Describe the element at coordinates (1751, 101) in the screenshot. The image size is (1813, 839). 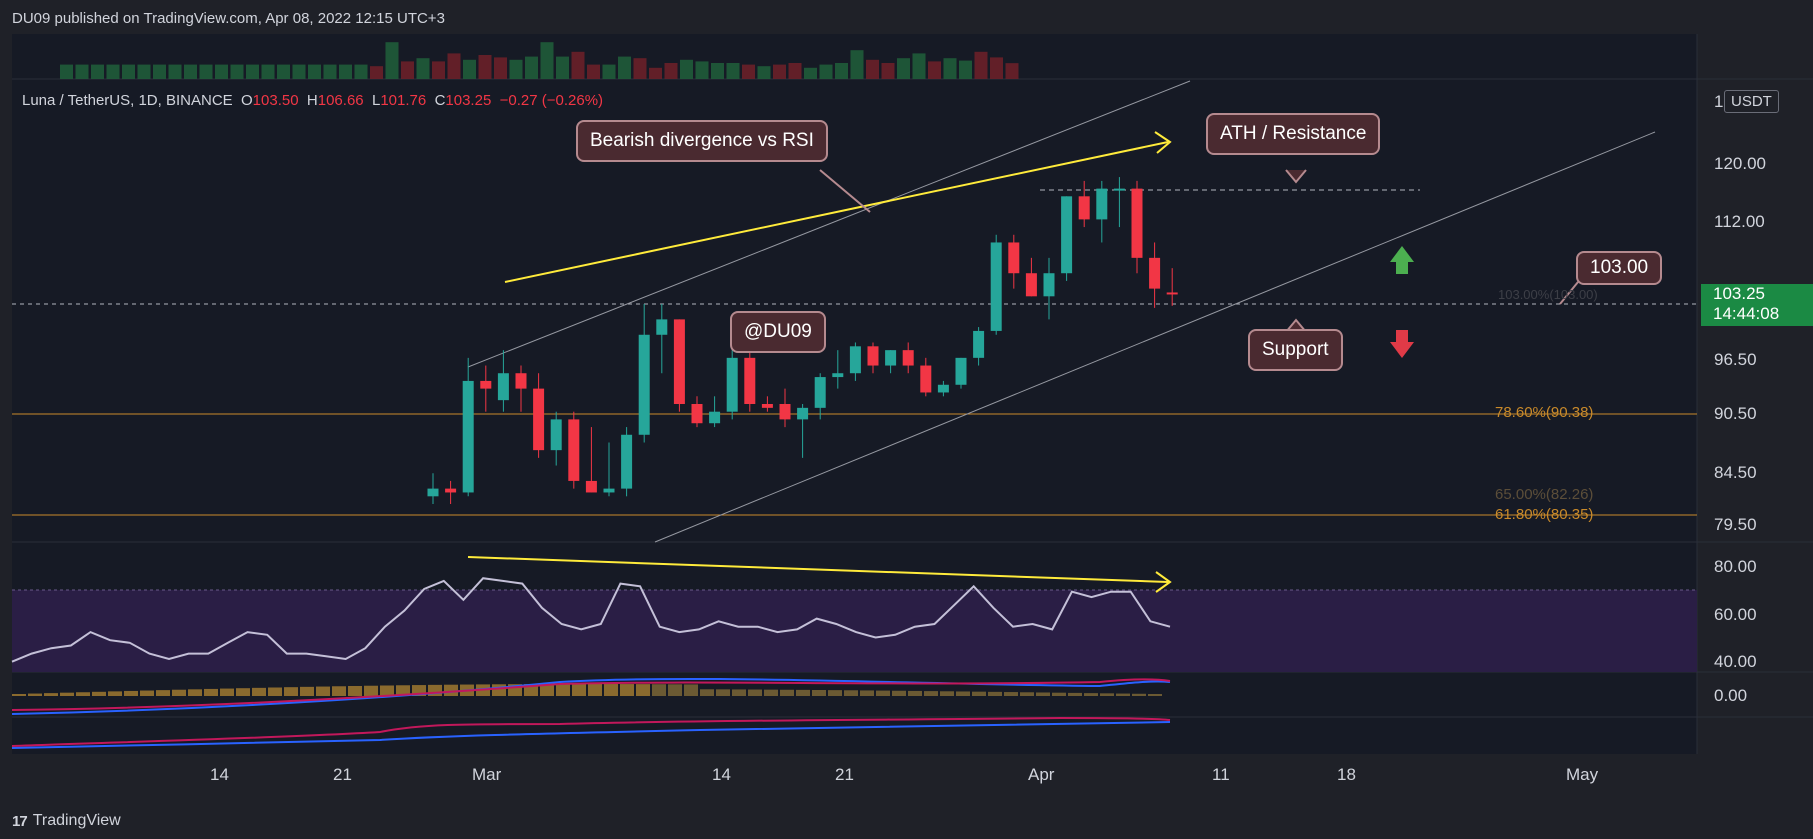
I see `currency-button: USDT` at that location.